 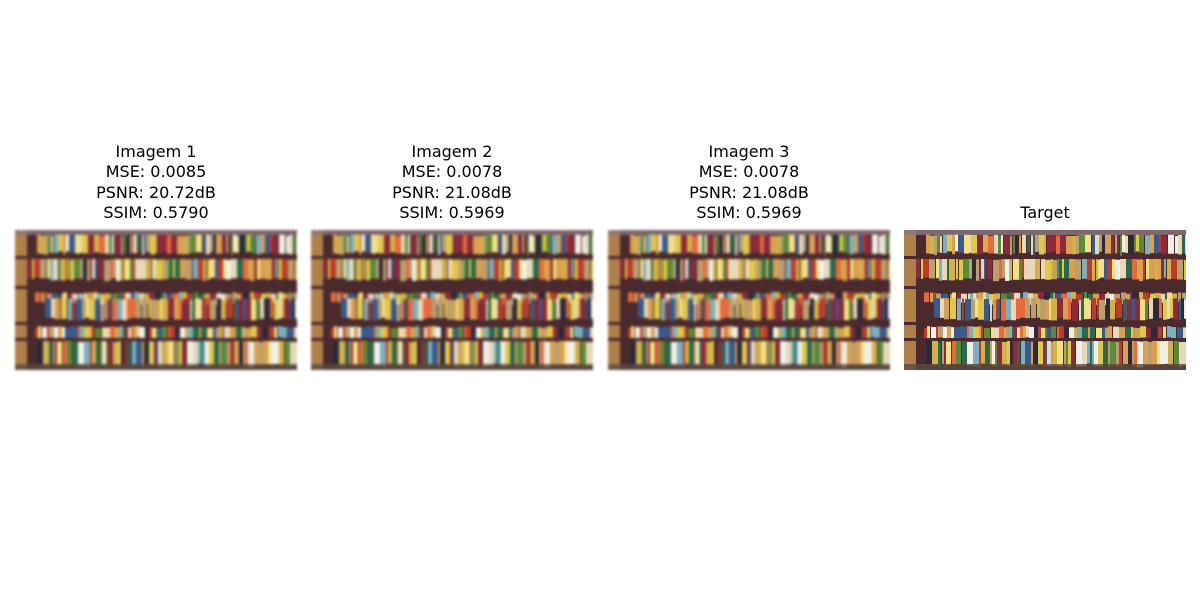 I want to click on image-label: Imagem 2, so click(x=452, y=151).